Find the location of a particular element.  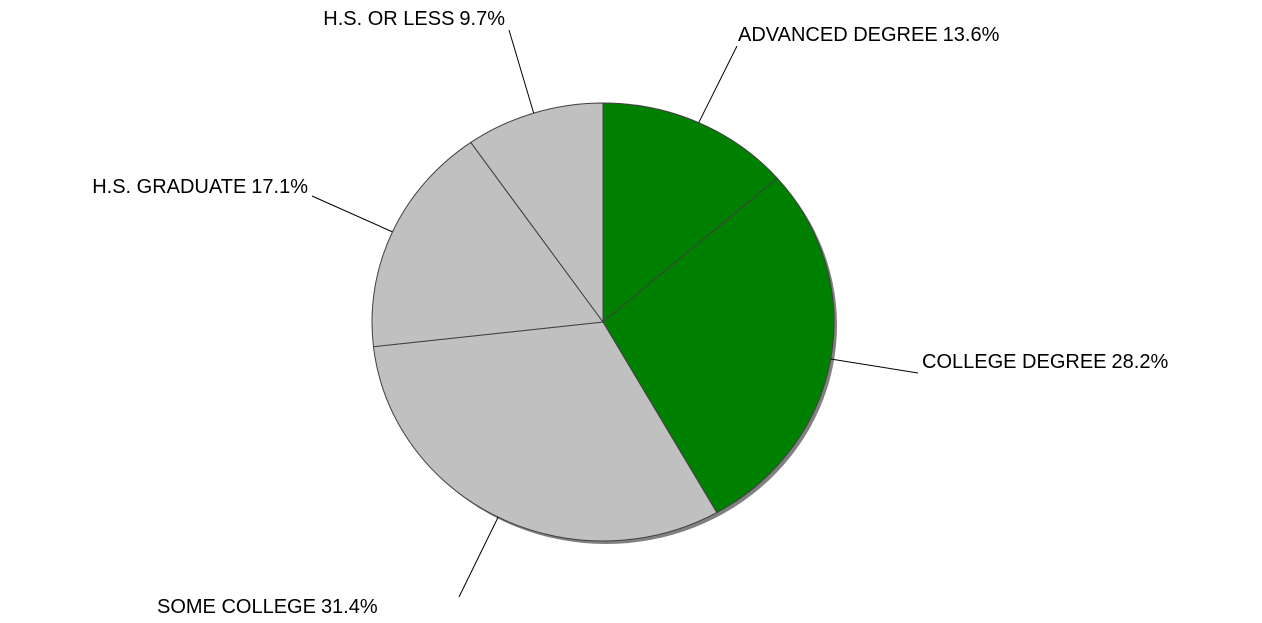

slice-label: H.S. GRADUATE 17.1% is located at coordinates (200, 187).